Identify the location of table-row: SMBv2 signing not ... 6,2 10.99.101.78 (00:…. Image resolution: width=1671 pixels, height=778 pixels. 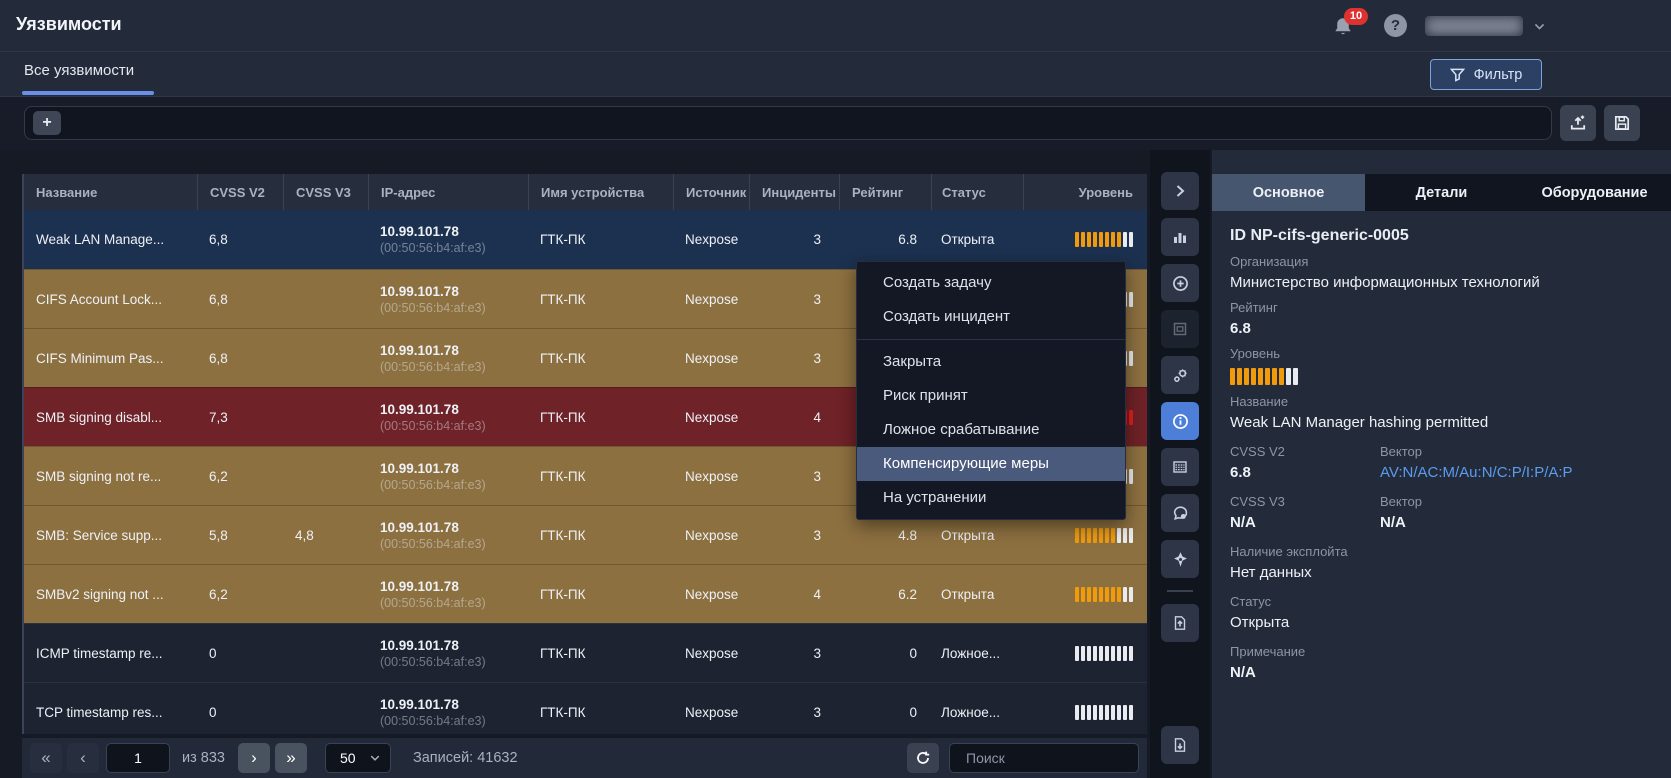
(585, 593).